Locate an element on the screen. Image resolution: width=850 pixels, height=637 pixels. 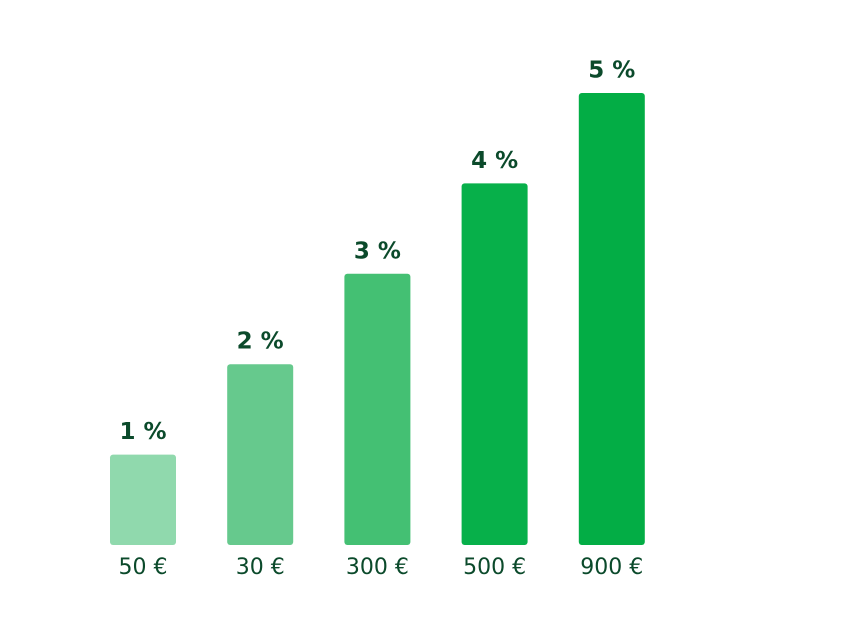
value-label: 3 % is located at coordinates (377, 251).